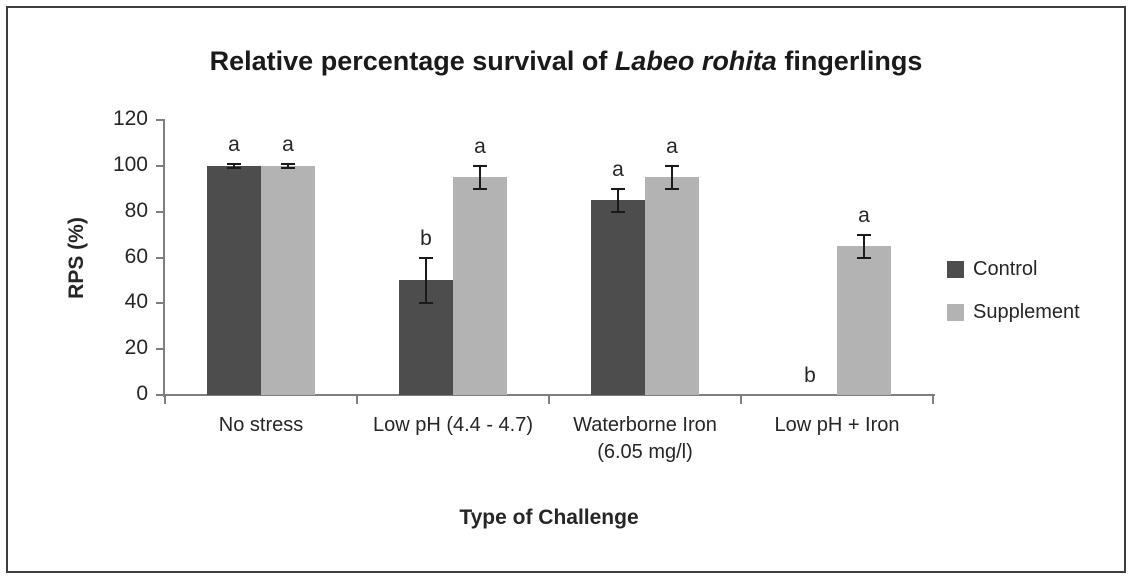 The image size is (1132, 579). What do you see at coordinates (837, 425) in the screenshot?
I see `x-category-label-3: Low pH + Iron` at bounding box center [837, 425].